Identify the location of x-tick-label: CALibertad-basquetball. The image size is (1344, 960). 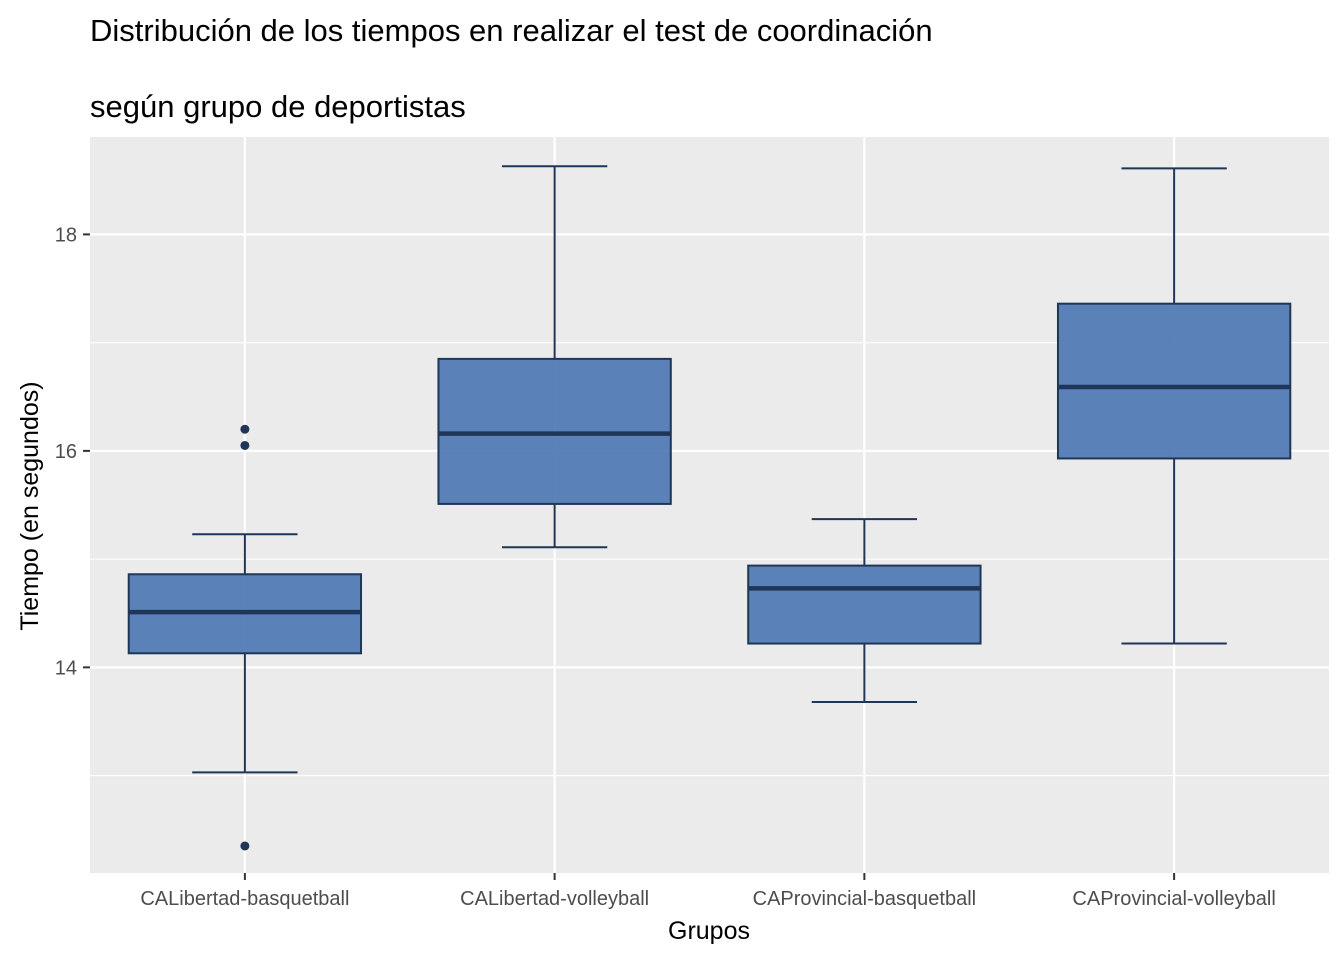
(244, 899).